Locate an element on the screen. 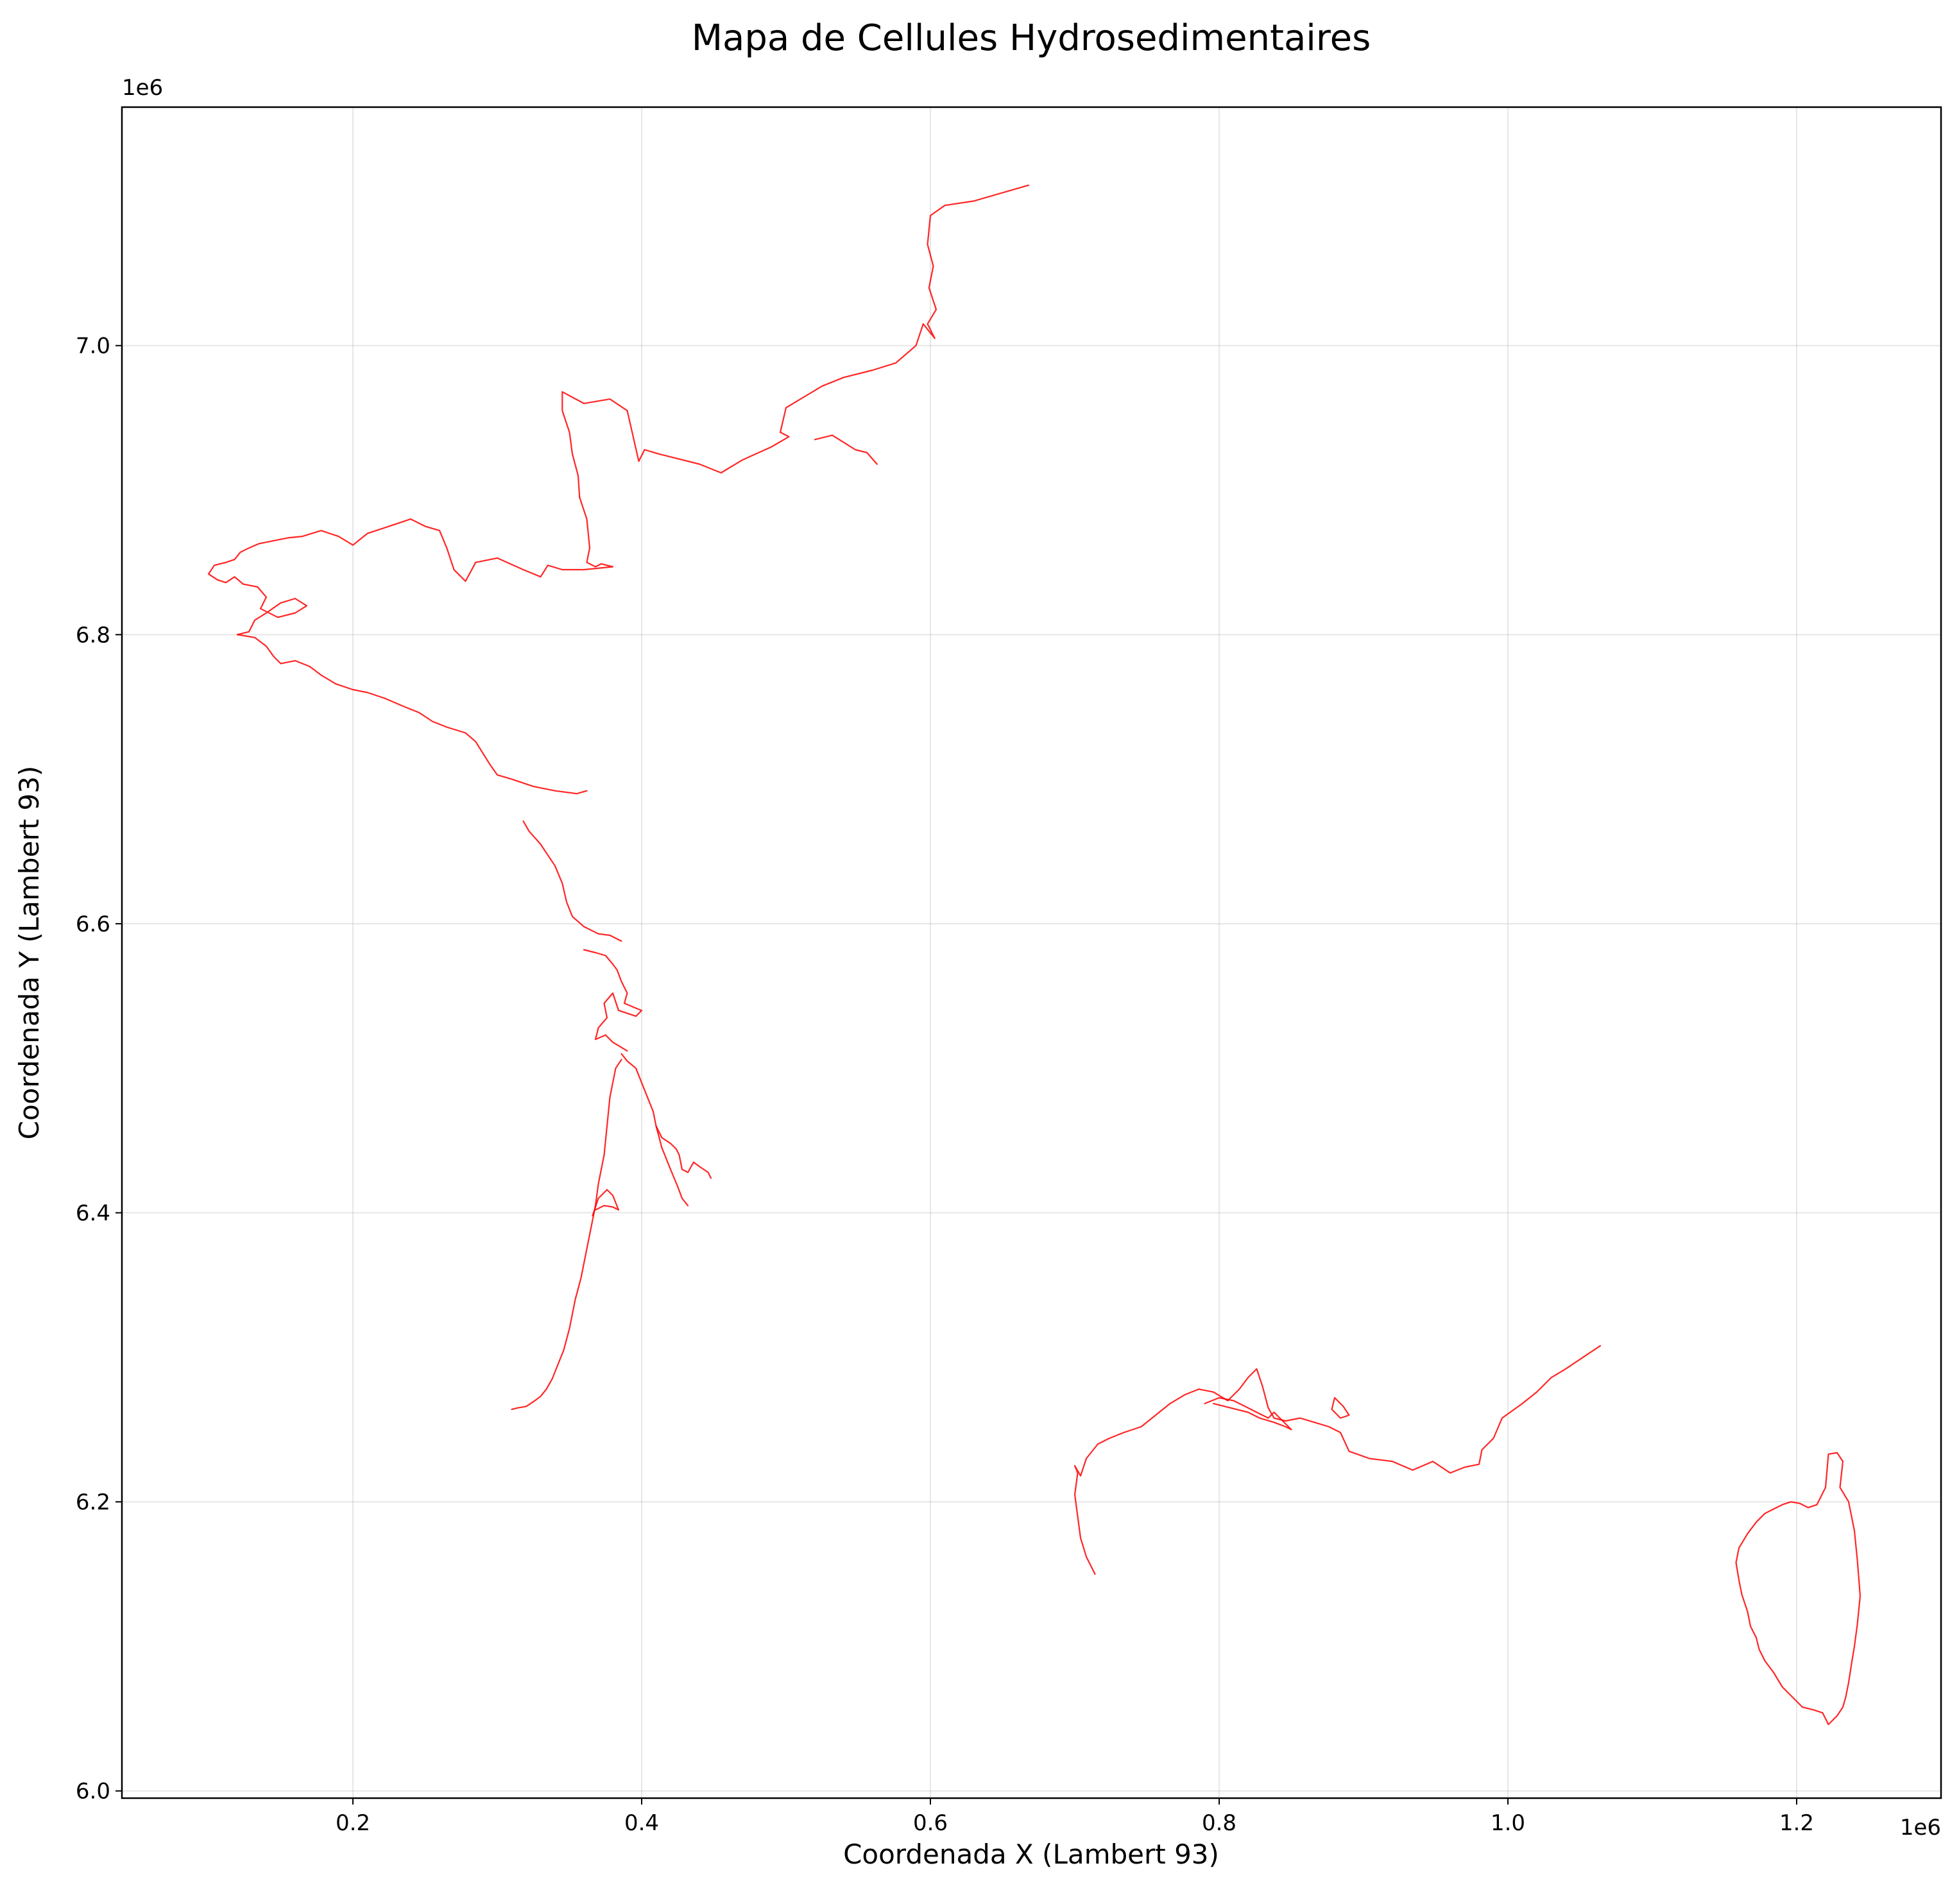 This screenshot has width=1959, height=1904. y-tick-label: 6.0 is located at coordinates (93, 1792).